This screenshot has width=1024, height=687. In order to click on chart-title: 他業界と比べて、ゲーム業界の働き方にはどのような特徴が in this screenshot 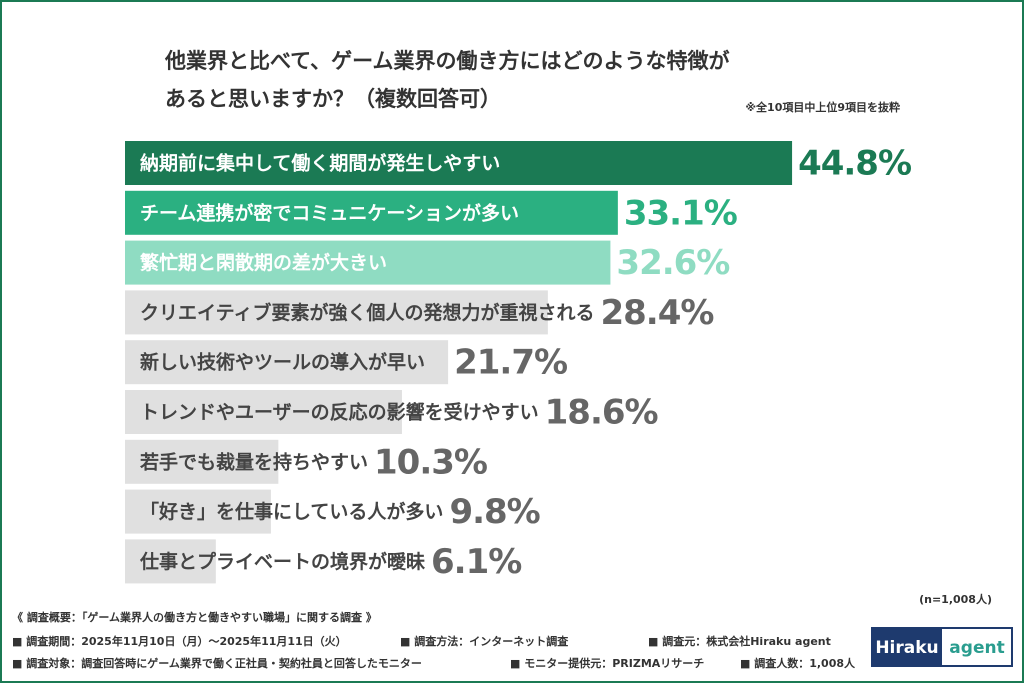, I will do `click(446, 61)`.